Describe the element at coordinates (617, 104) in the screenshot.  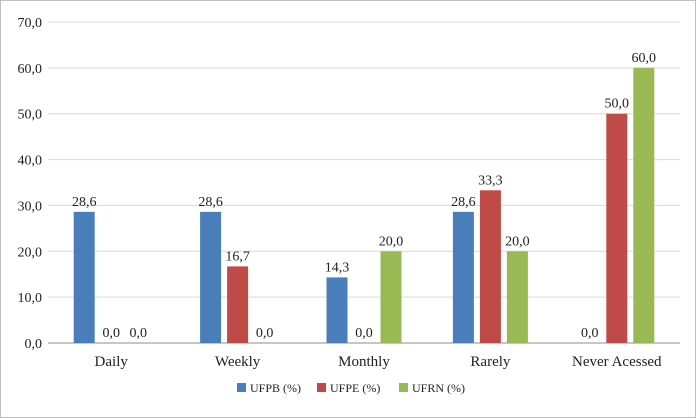
I see `data-label: 50,0` at that location.